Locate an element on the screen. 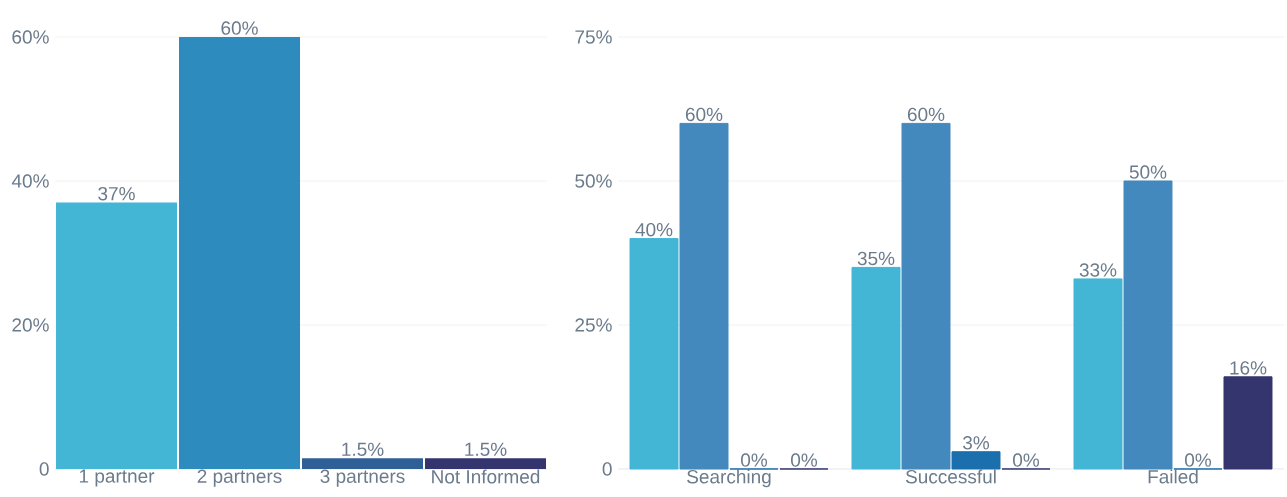 The height and width of the screenshot is (497, 1287). x-tick-label: Successful is located at coordinates (950, 476).